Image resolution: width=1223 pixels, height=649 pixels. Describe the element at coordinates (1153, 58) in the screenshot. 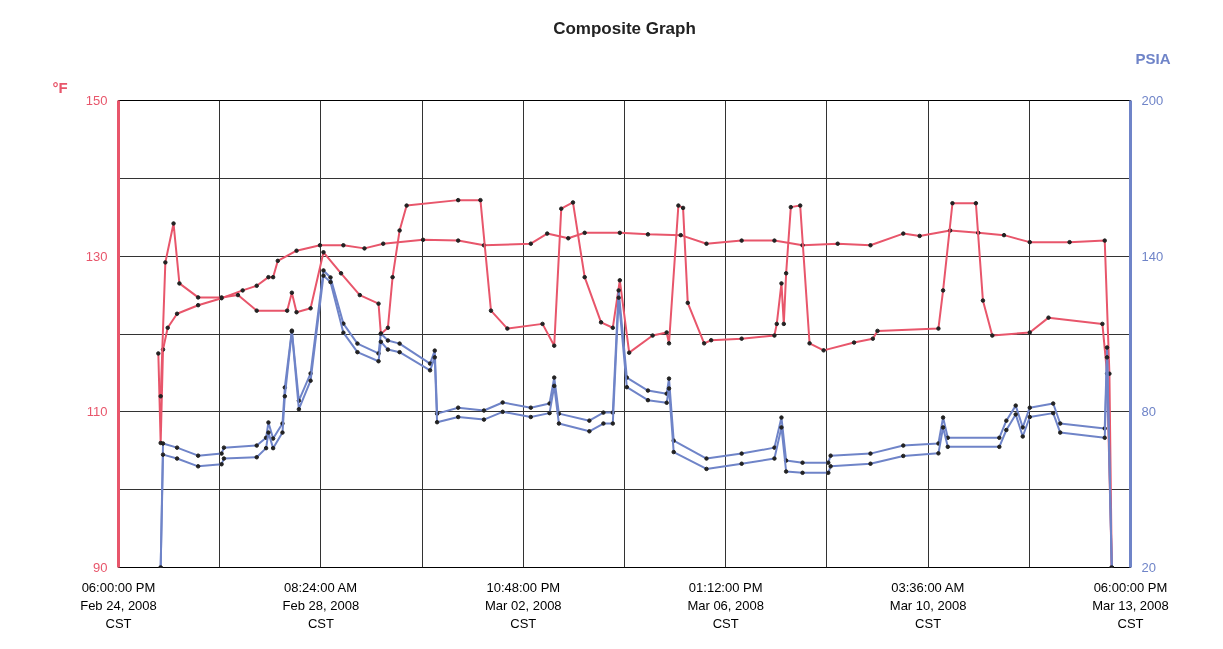

I see `y2-axis-title: PSIA` at that location.